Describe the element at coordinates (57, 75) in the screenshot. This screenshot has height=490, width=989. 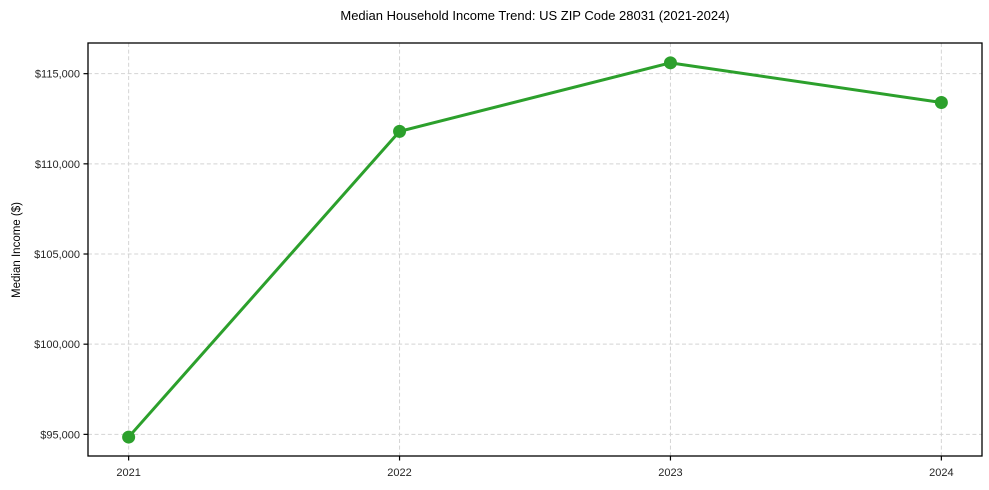
I see `y-tick-label: $115,000` at that location.